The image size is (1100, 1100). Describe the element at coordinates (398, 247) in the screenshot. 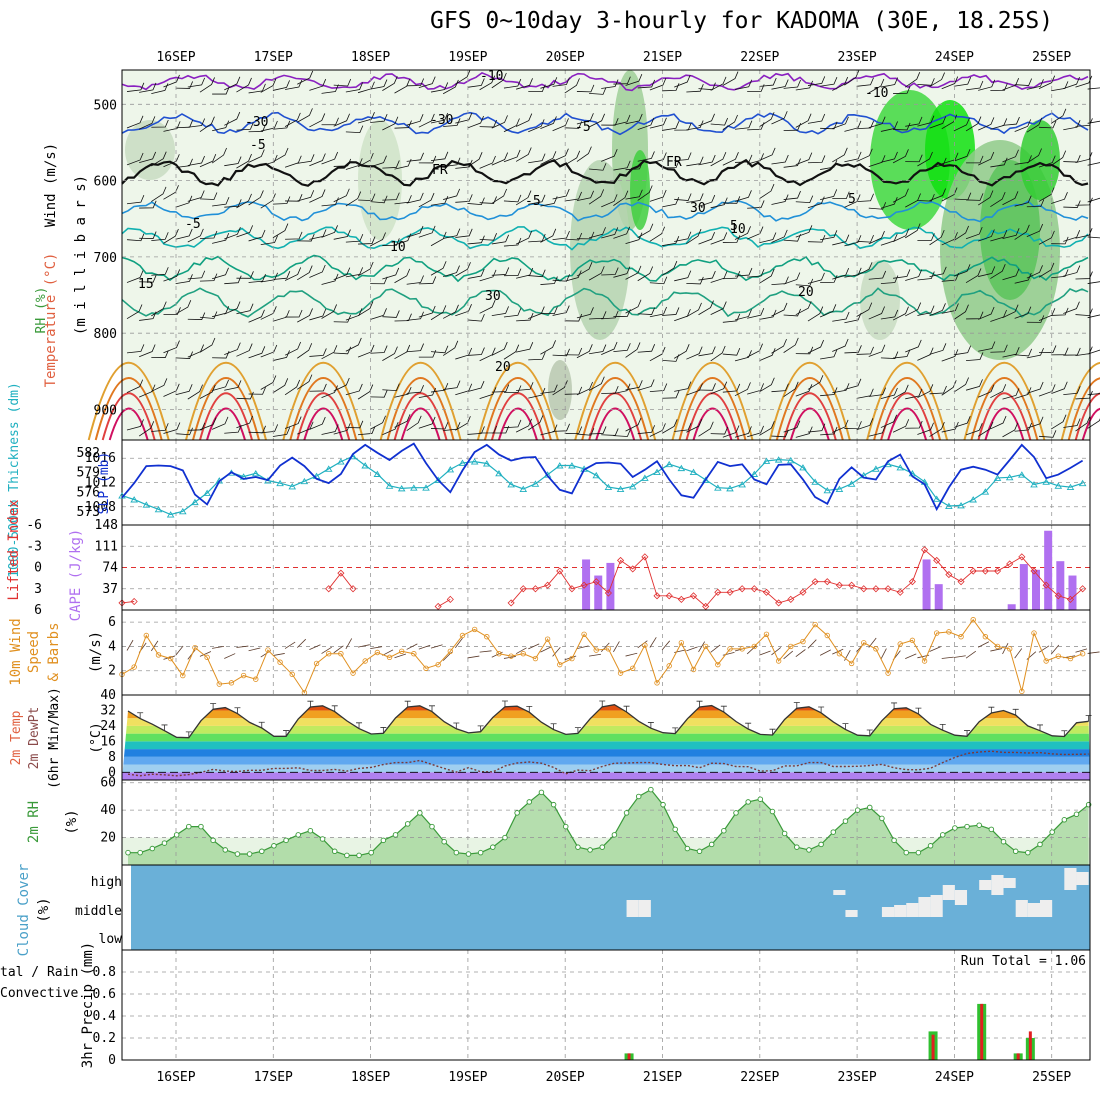

I see `contour-label: 10` at that location.